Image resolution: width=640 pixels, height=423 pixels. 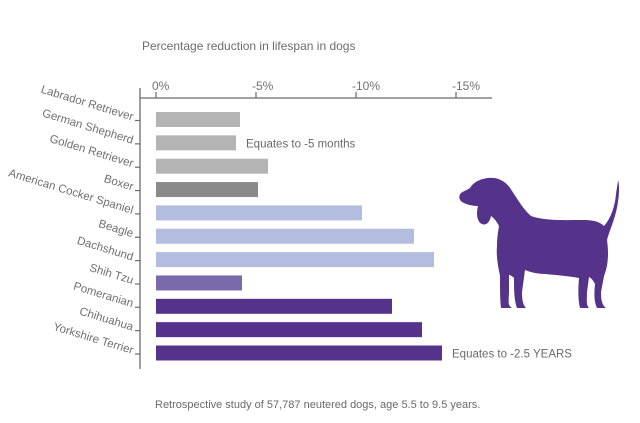 I want to click on category-label: Chihuahua, so click(x=106, y=320).